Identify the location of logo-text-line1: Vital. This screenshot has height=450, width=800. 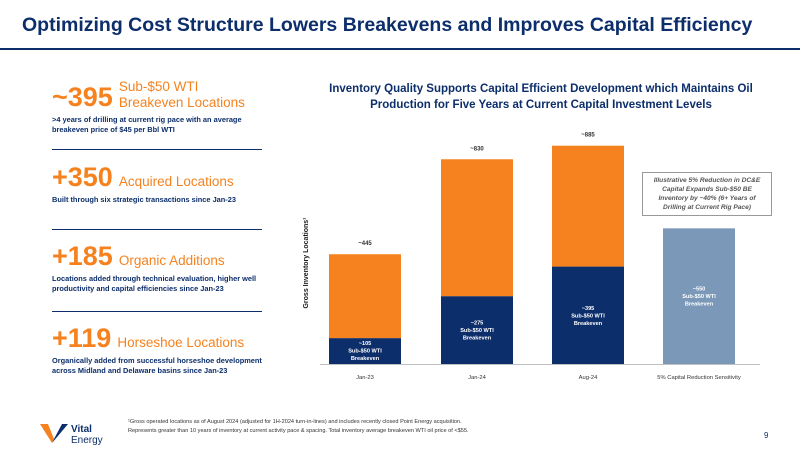
(81, 429).